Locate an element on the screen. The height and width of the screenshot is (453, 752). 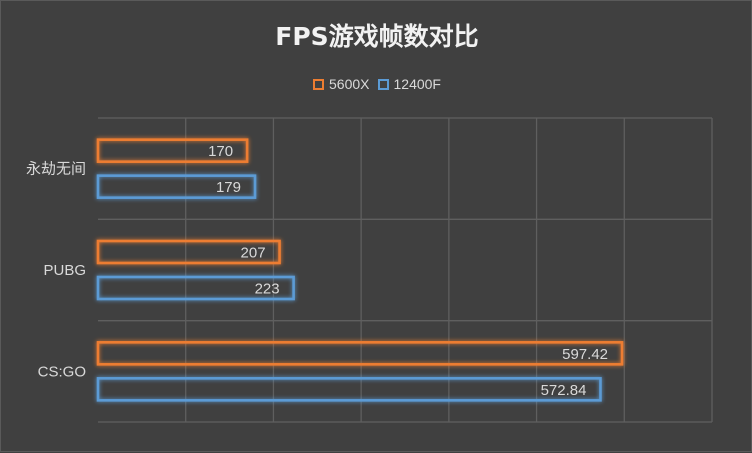
chart-title: FPS游戏帧数对比 is located at coordinates (377, 36).